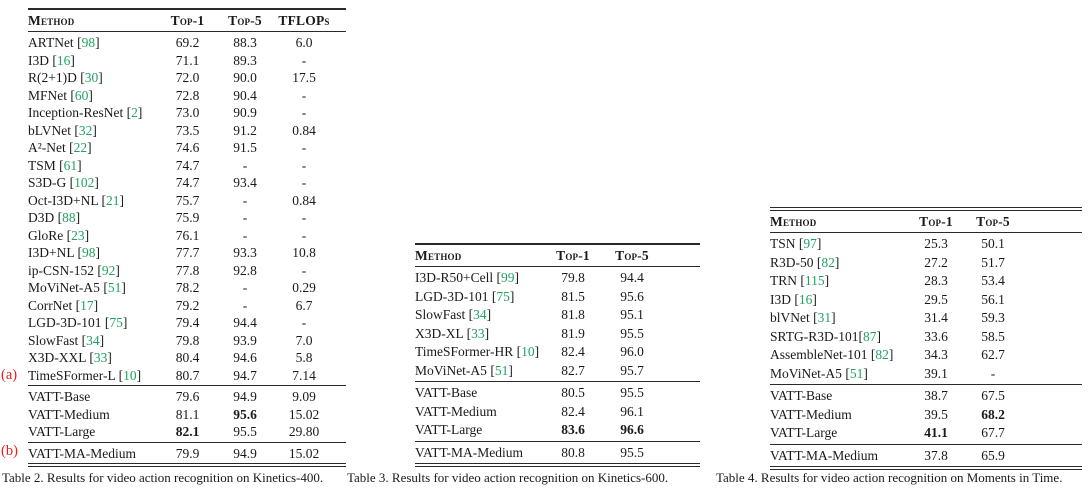 The width and height of the screenshot is (1089, 495). I want to click on citation-ref: 23, so click(78, 235).